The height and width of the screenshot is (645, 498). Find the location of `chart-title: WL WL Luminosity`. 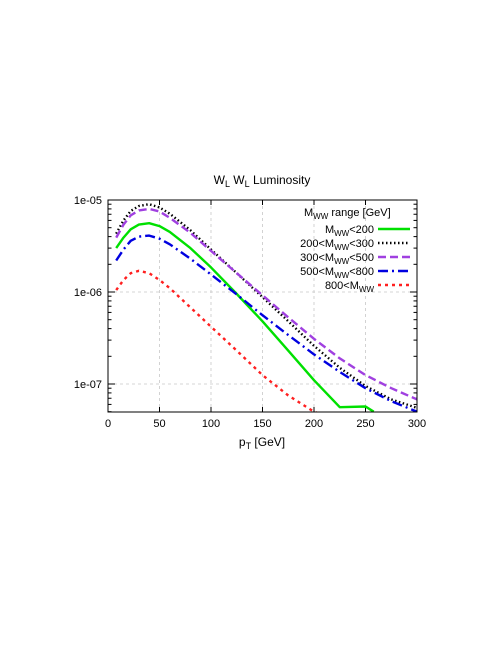

chart-title: WL WL Luminosity is located at coordinates (262, 181).